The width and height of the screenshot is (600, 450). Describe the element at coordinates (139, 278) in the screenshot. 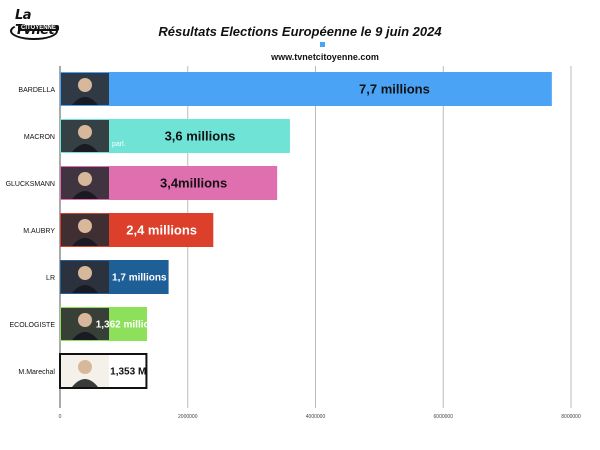

I see `data-label: 1,7 millions` at that location.